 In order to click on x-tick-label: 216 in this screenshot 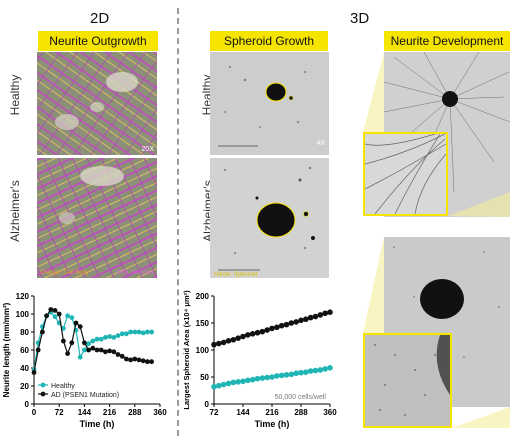, I will do `click(272, 412)`.